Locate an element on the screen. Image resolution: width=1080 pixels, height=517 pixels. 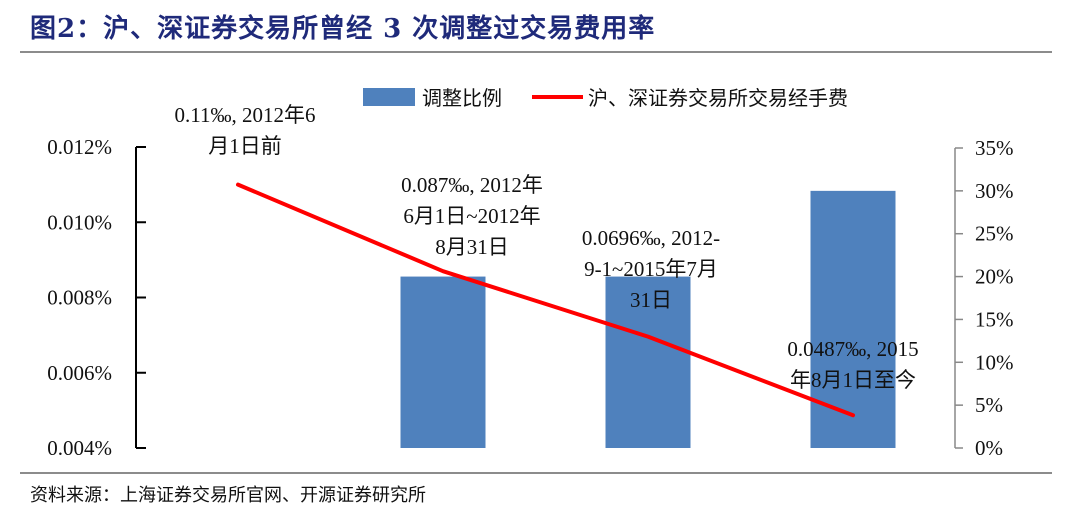
right-axis-tick-label: 35% is located at coordinates (994, 148).